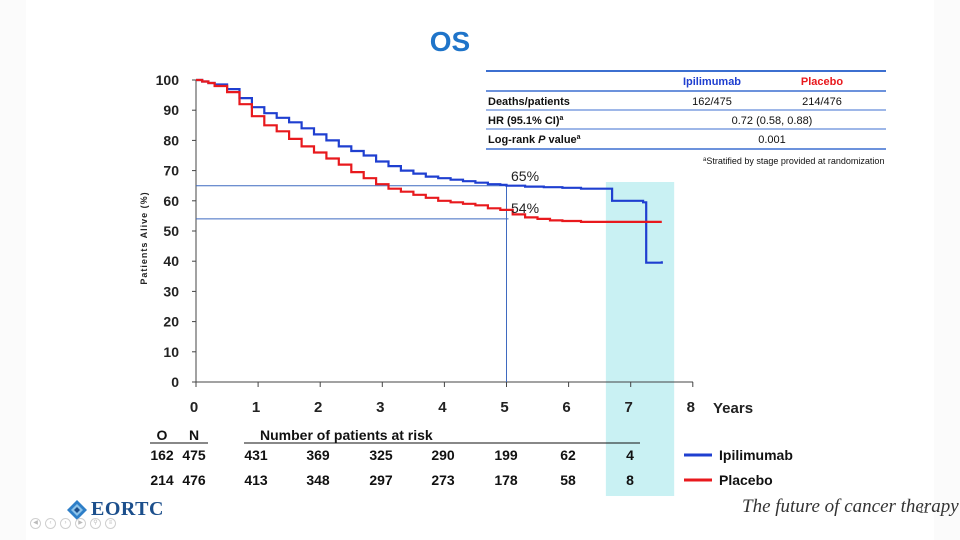 This screenshot has height=540, width=960. I want to click on x-ticks: 0 1 2 3 4 5 6 7 8, so click(442, 399).